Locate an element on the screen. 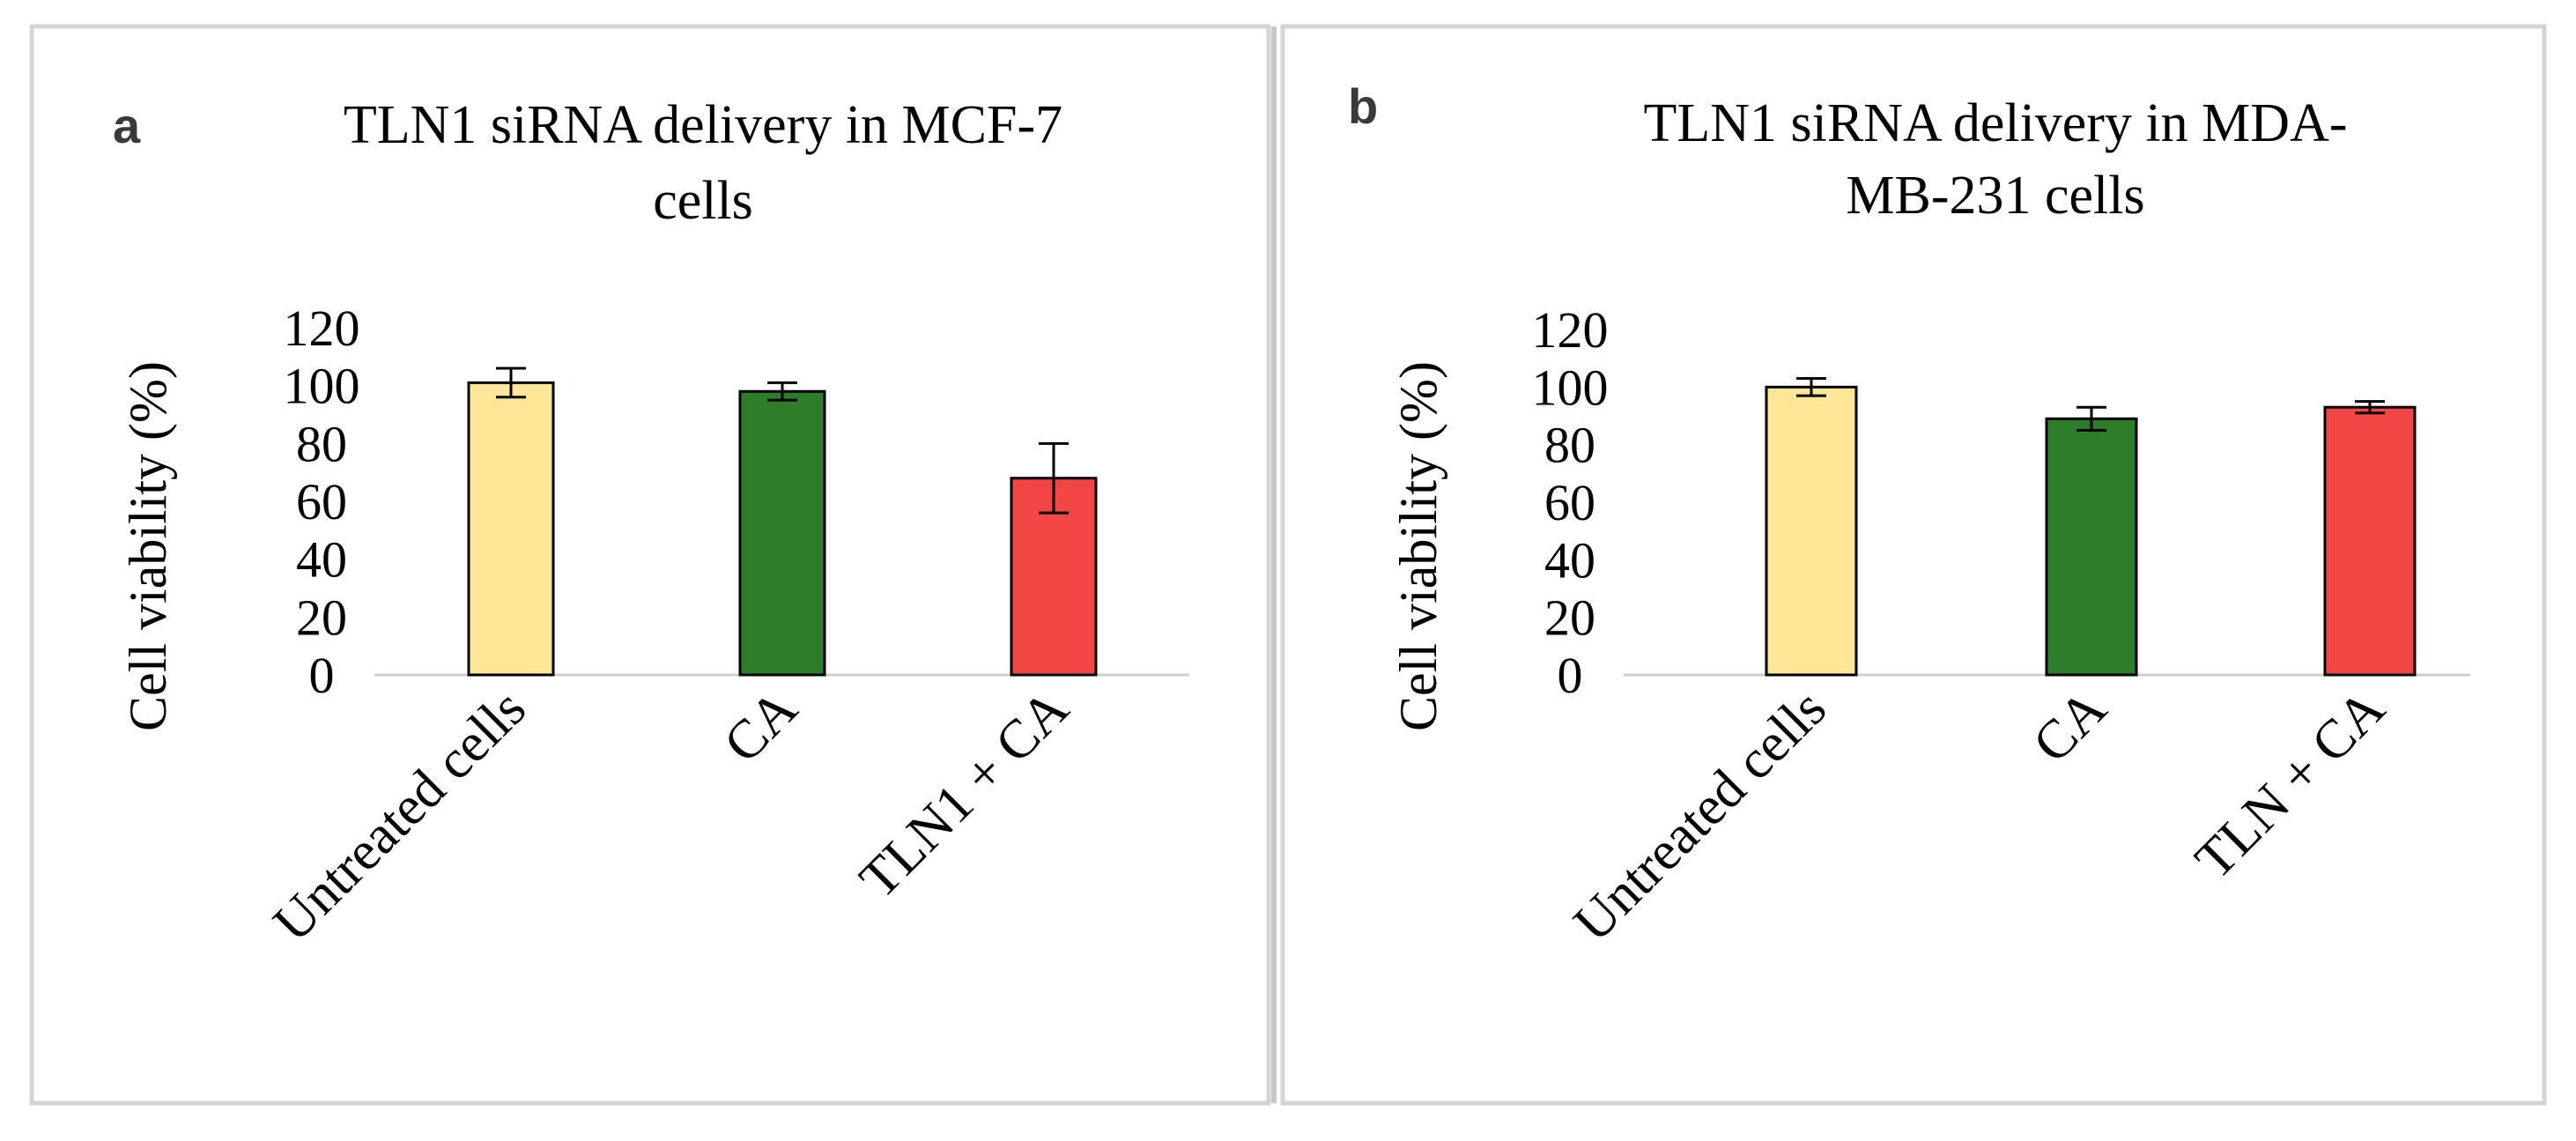 The width and height of the screenshot is (2576, 1141). chart-title-line: TLN1 siRNA delivery in MCF-7 is located at coordinates (703, 125).